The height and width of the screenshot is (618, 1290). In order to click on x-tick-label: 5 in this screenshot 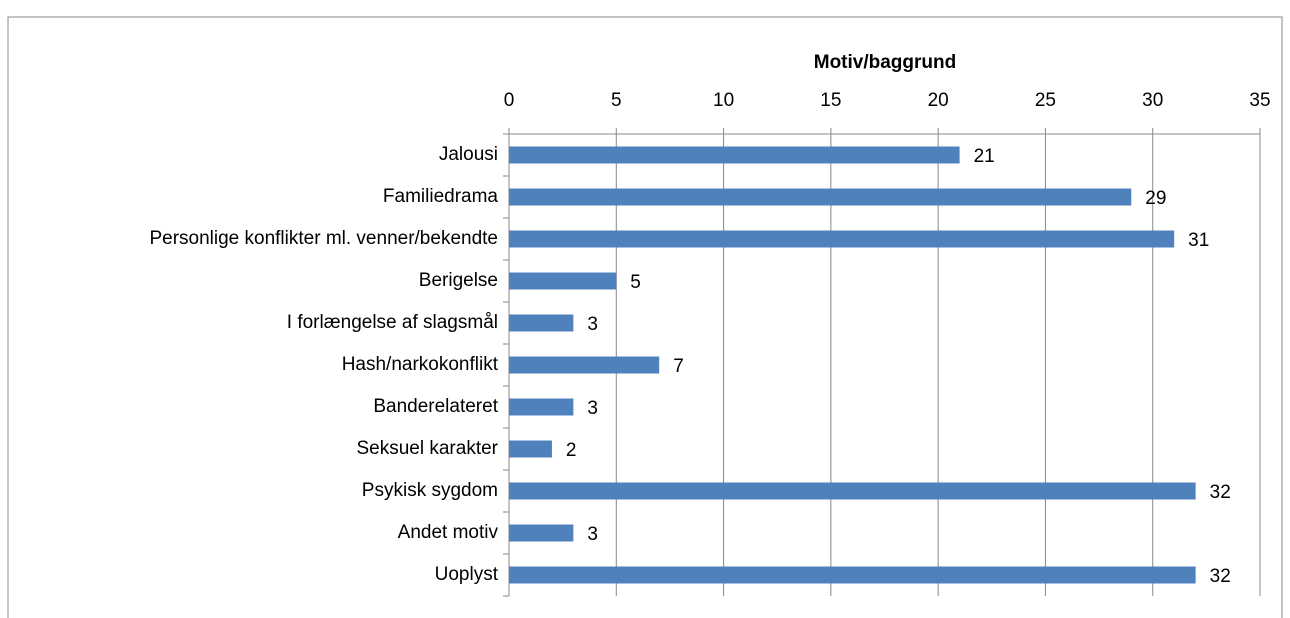, I will do `click(616, 100)`.